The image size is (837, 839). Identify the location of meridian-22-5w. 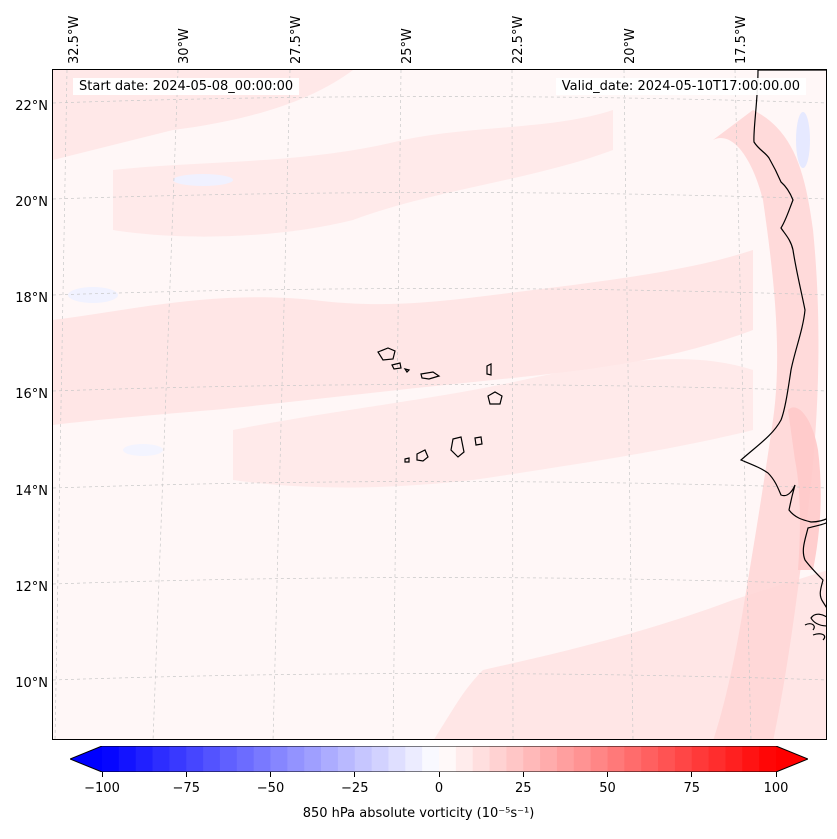
(512, 404).